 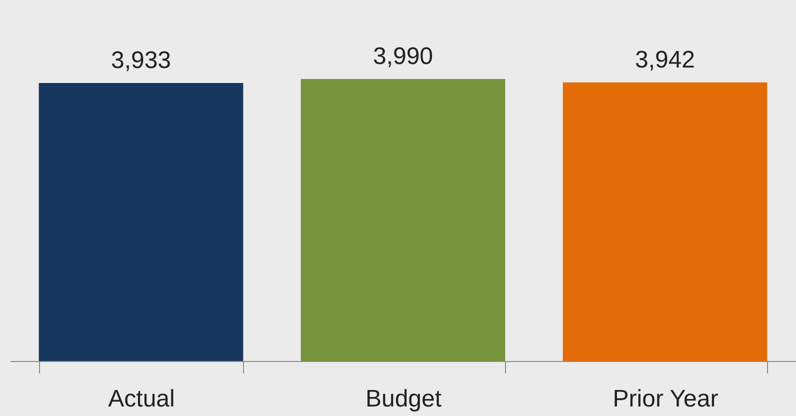 I want to click on data-label: 3,942, so click(x=665, y=60).